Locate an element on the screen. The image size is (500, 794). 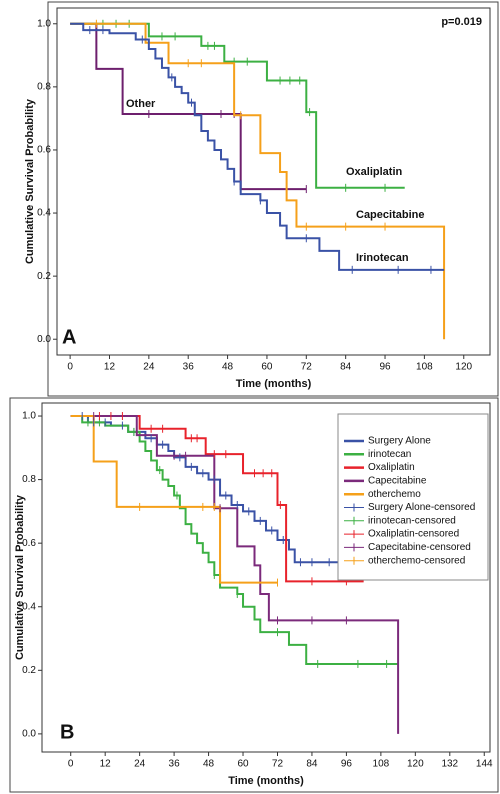
legend-label: otherchemo is located at coordinates (394, 494).